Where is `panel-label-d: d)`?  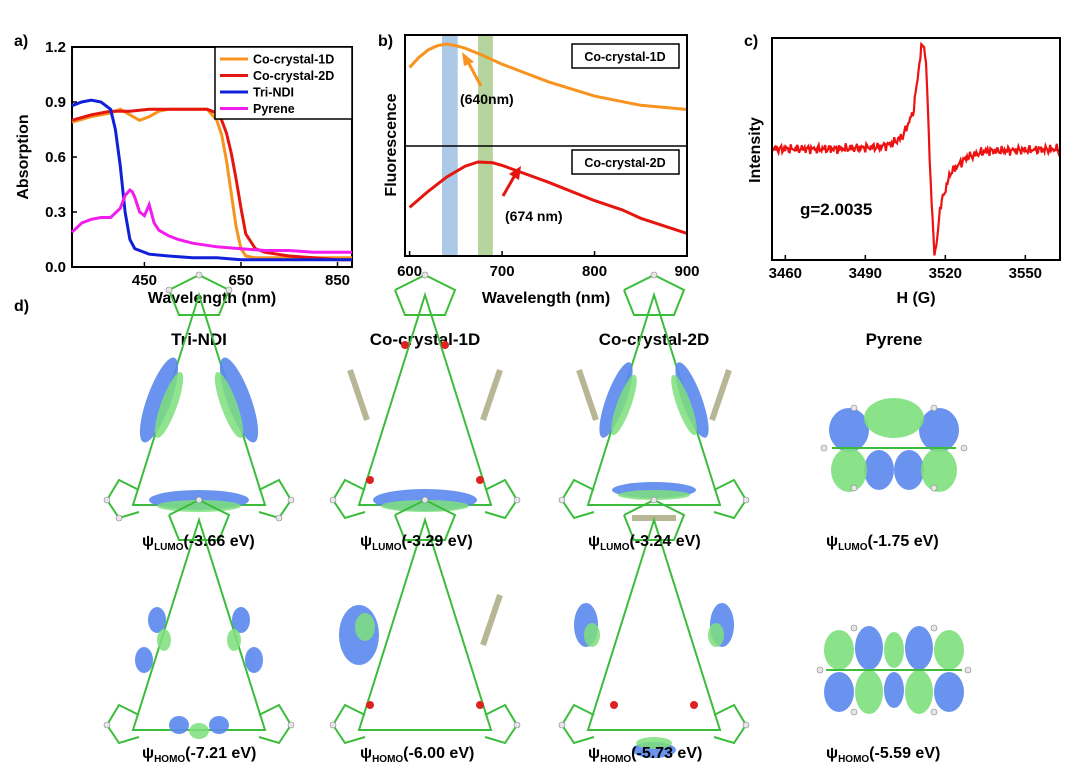
panel-label-d: d) is located at coordinates (22, 306).